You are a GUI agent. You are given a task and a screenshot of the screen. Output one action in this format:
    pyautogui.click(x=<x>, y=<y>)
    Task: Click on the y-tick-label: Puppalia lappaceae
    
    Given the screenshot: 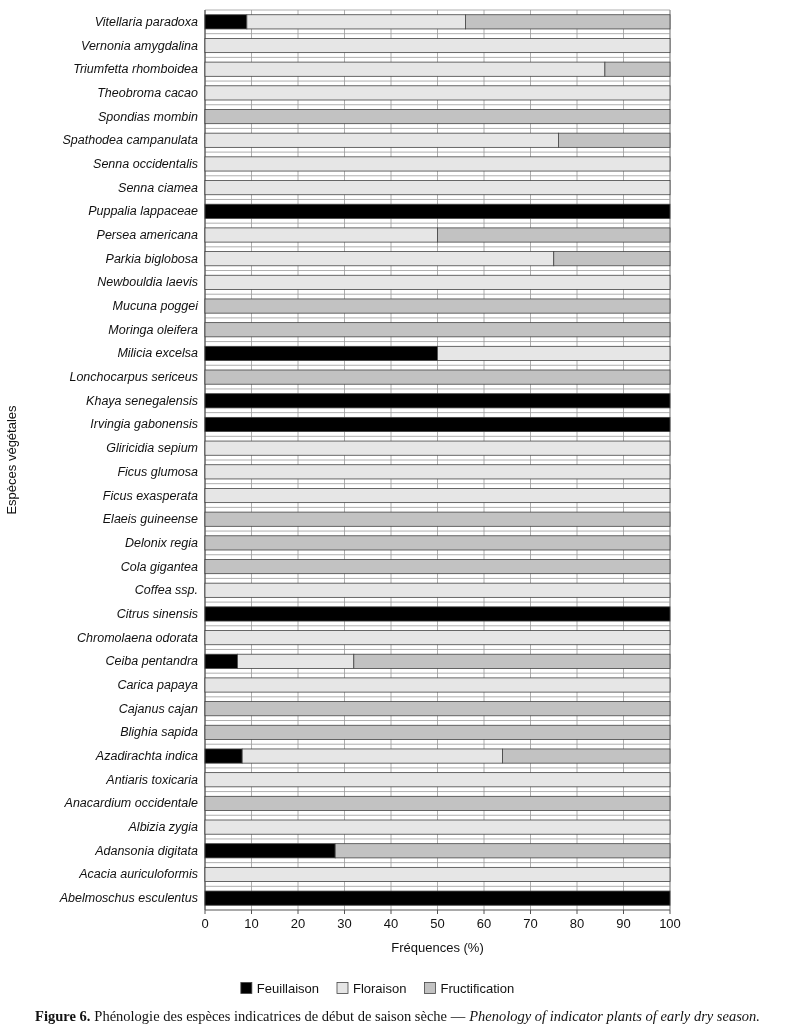 What is the action you would take?
    pyautogui.click(x=143, y=211)
    